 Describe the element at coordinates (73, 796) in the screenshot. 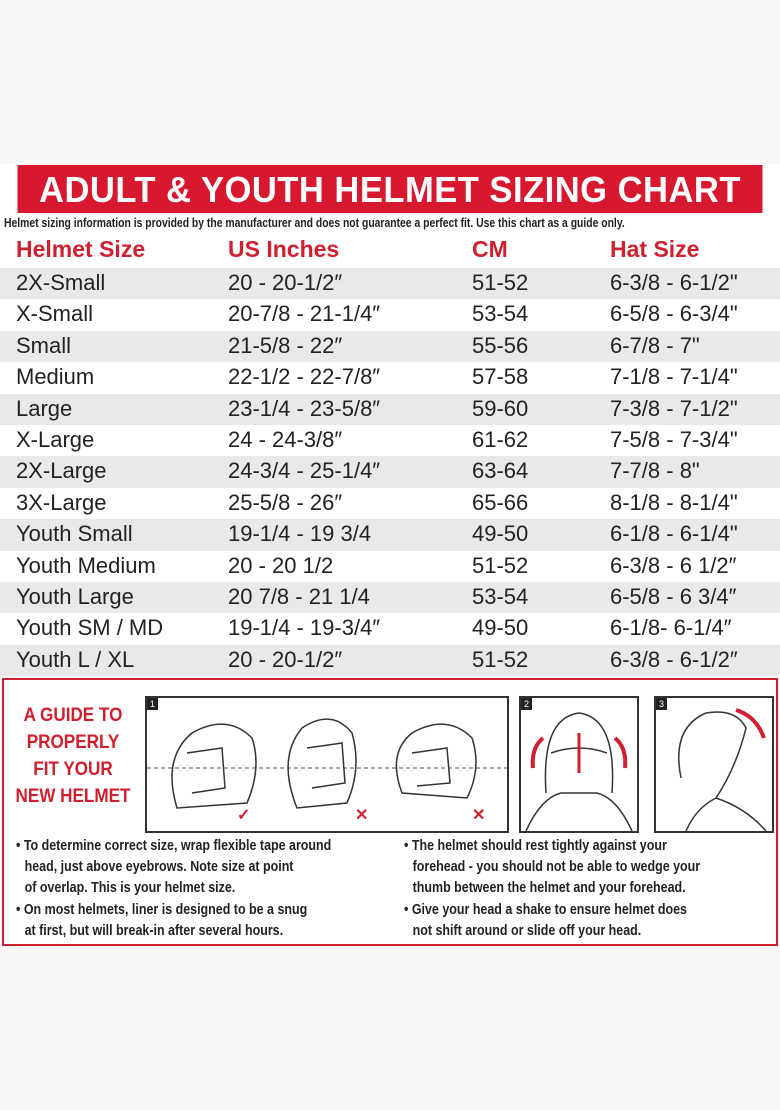

I see `guide-title-line: NEW HELMET` at that location.